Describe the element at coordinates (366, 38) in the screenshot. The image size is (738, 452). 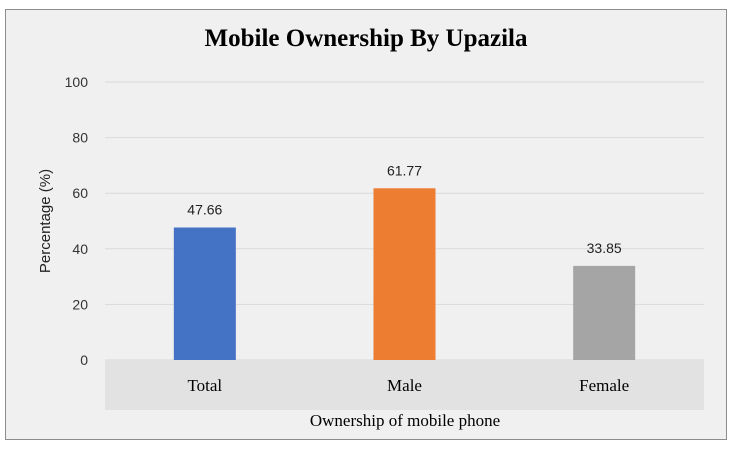
I see `chart-title: Mobile Ownership By Upazila` at that location.